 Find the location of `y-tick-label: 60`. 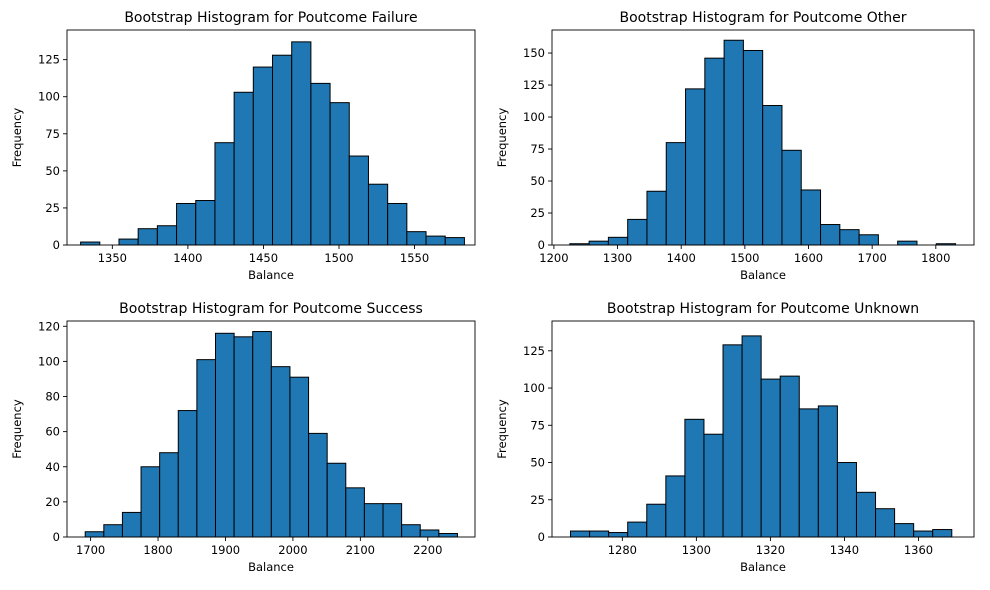

y-tick-label: 60 is located at coordinates (52, 432).